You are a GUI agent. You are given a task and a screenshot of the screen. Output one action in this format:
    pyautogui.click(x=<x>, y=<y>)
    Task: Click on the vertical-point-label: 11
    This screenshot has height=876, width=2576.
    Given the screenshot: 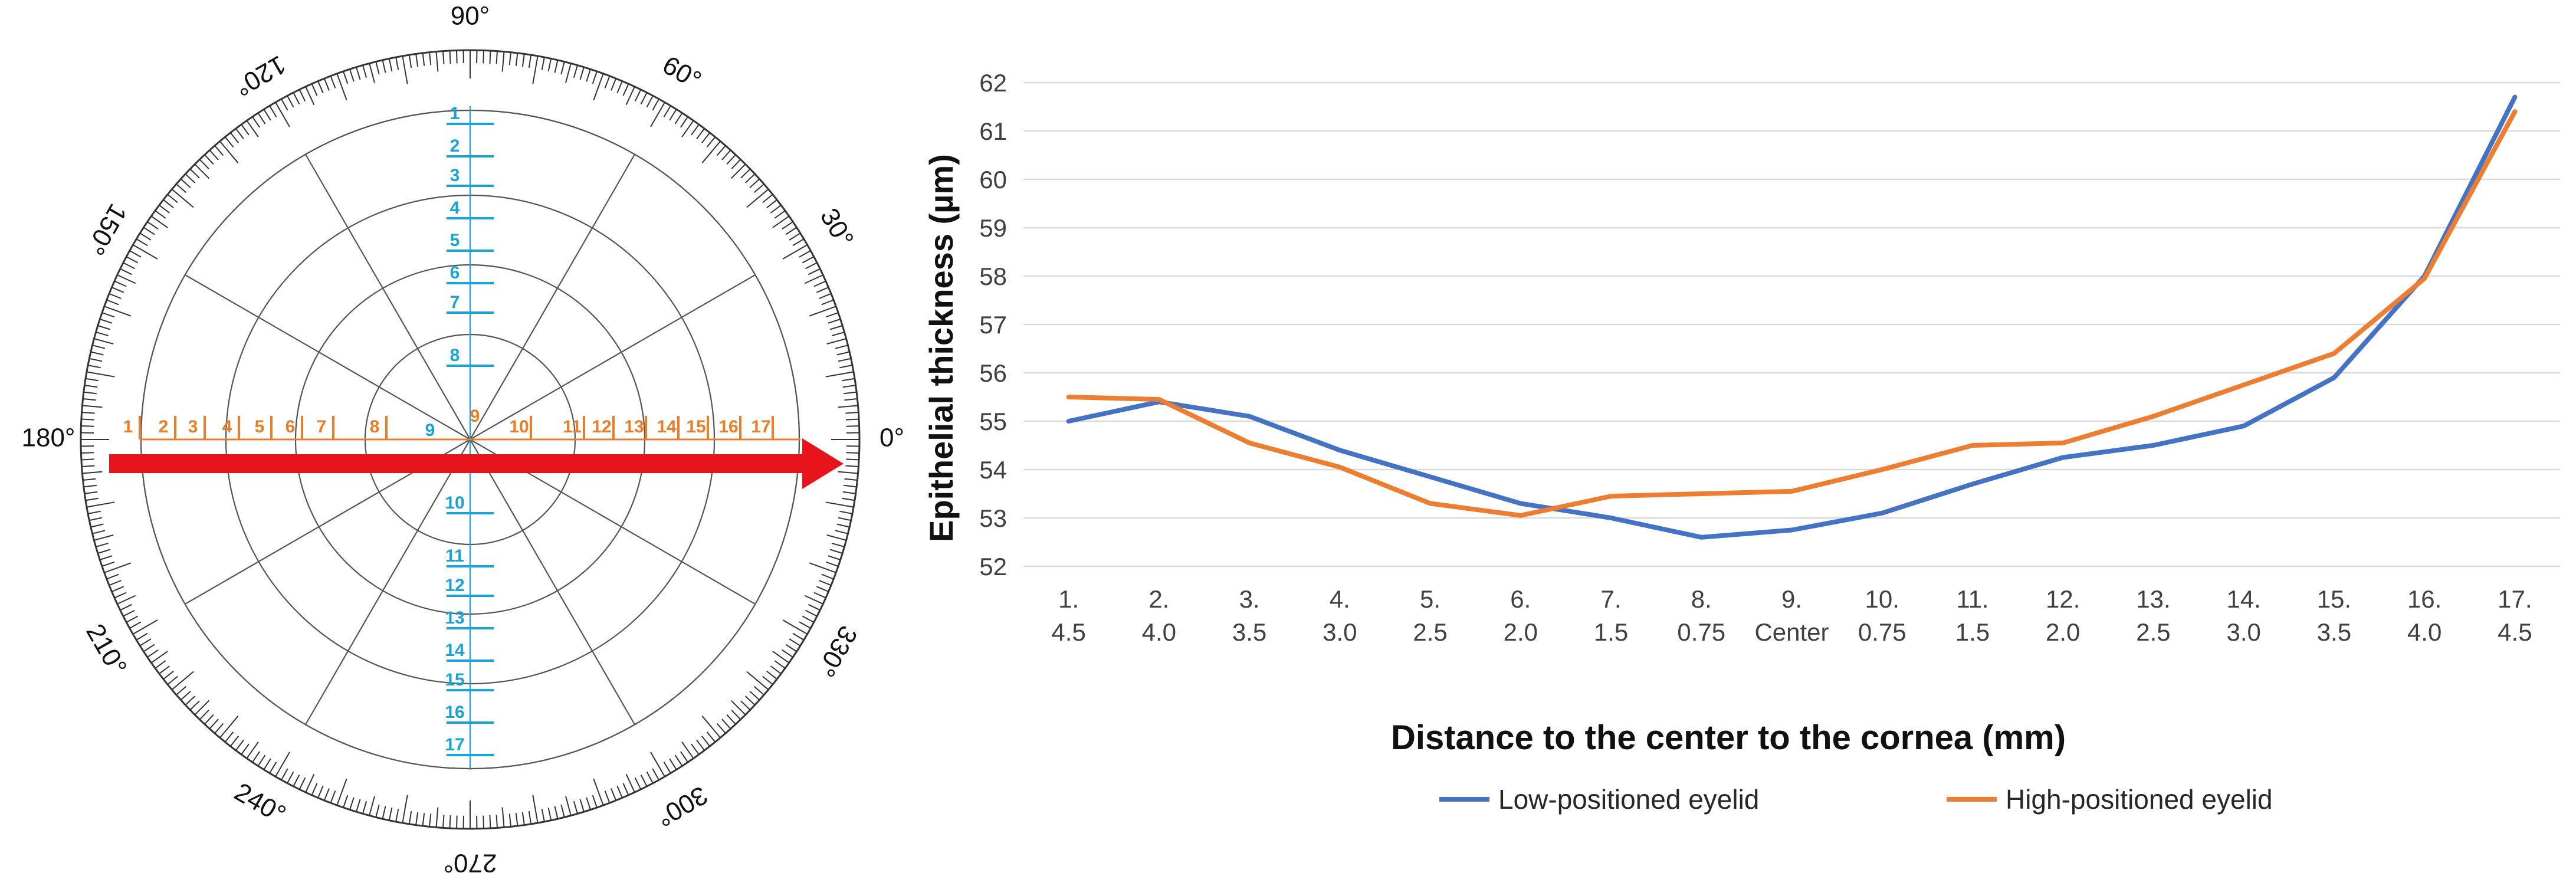 What is the action you would take?
    pyautogui.click(x=454, y=556)
    